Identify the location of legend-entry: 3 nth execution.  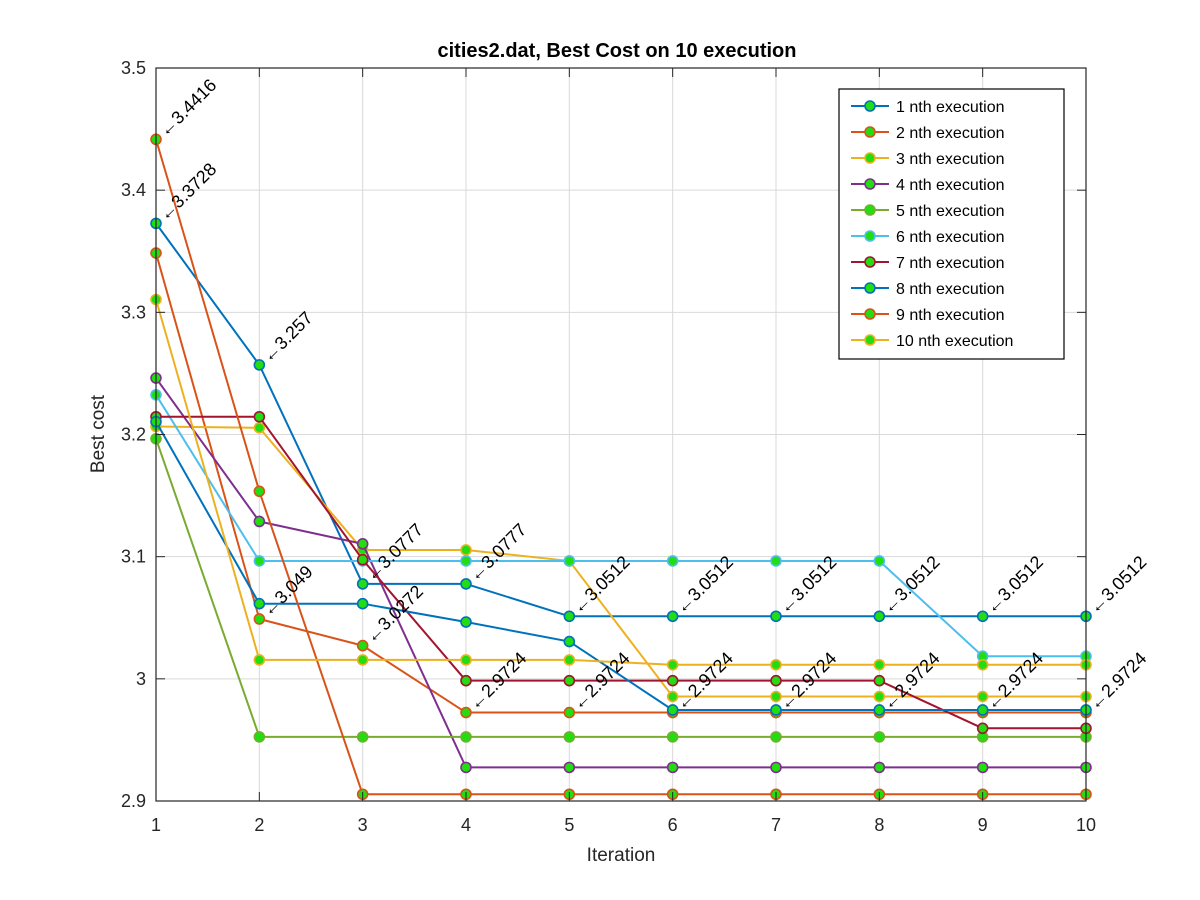
(928, 159).